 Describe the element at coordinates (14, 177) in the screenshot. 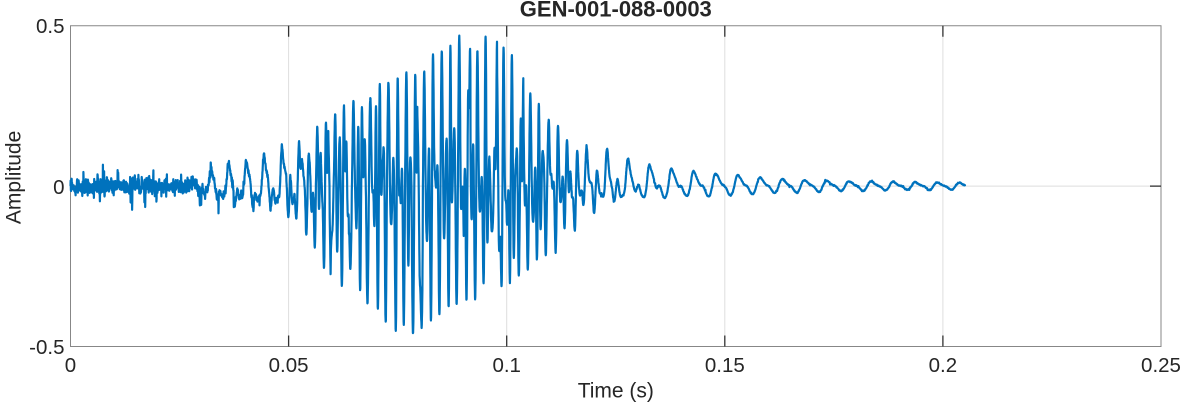

I see `svg-text: Amplitude` at that location.